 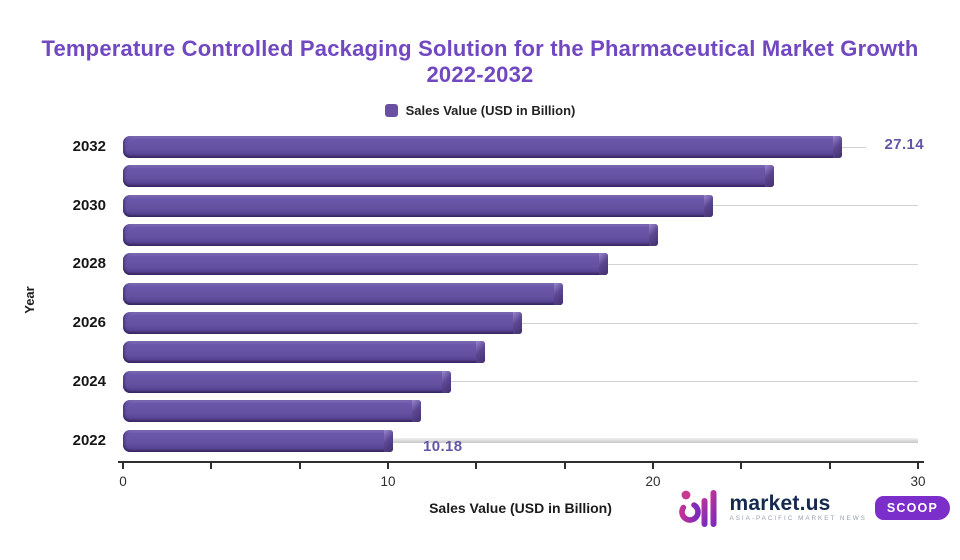 I want to click on legend-label: Sales Value (USD in Billion), so click(x=490, y=110).